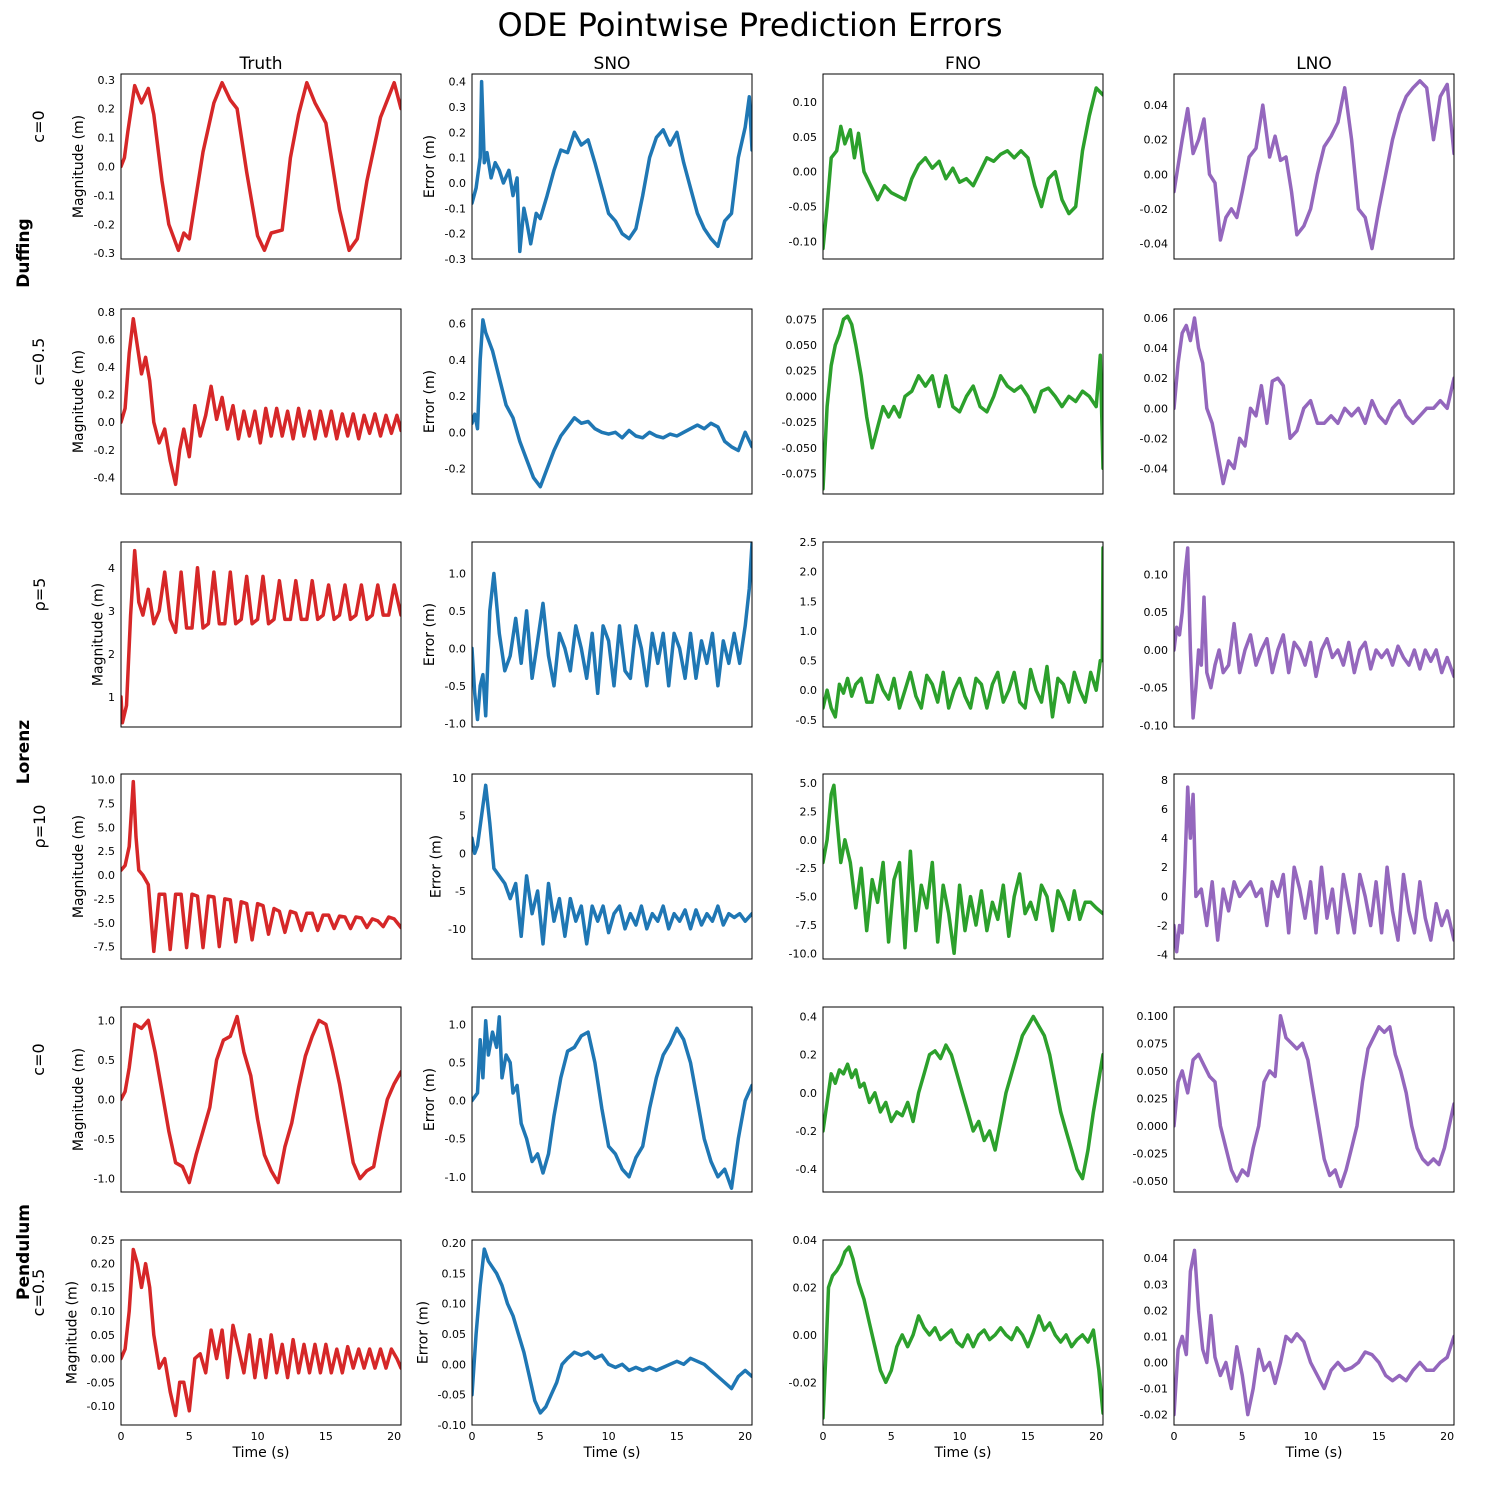 The width and height of the screenshot is (1500, 1500). I want to click on y-tick-label: -7.5, so click(104, 947).